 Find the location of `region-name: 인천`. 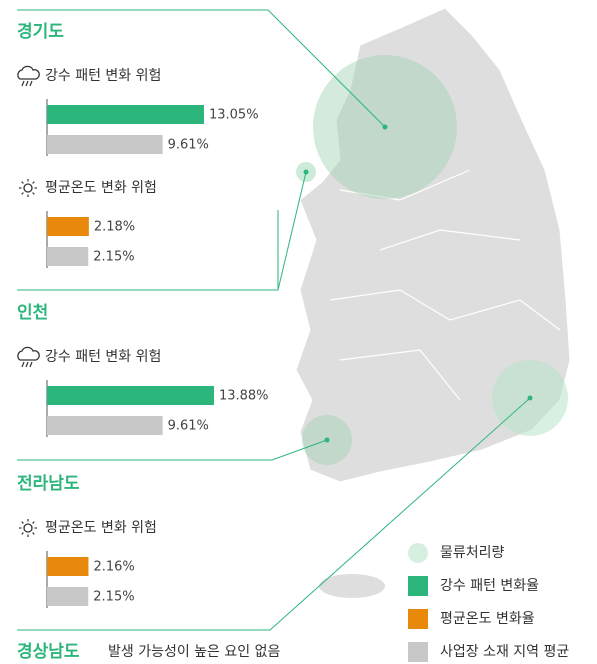

region-name: 인천 is located at coordinates (32, 313).